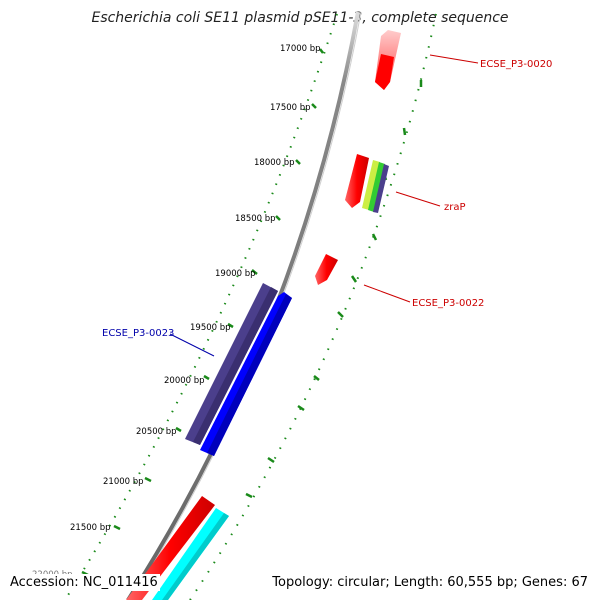 The image size is (600, 600). I want to click on scale-label-21500: 21500 bp, so click(90, 528).